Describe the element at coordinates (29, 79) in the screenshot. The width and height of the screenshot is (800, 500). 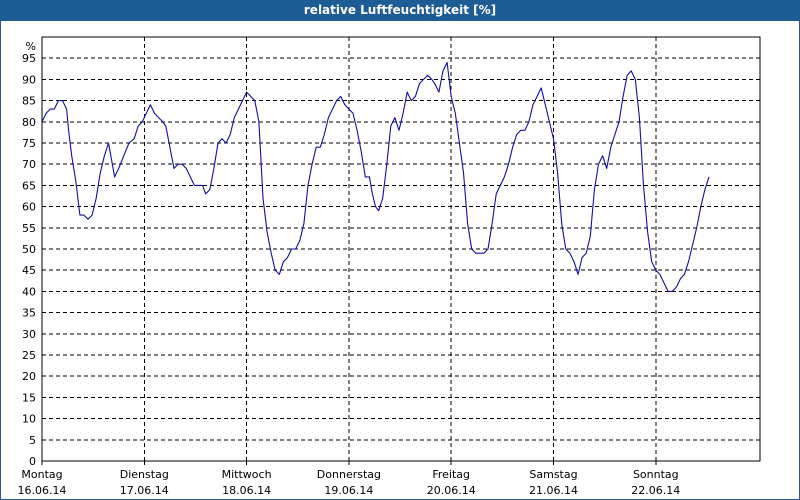
I see `y-tick-label: 90` at that location.